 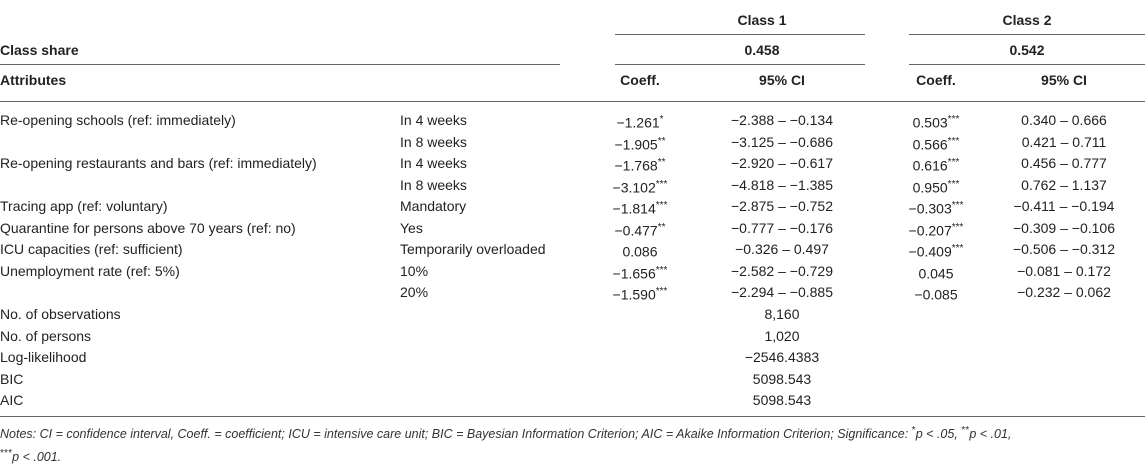 I want to click on sig-text-1: p < .05,, so click(x=938, y=434).